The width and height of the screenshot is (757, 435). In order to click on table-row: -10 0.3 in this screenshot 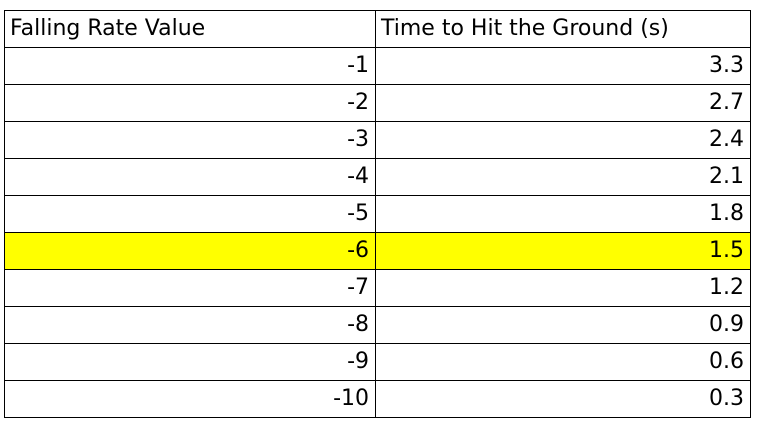, I will do `click(377, 399)`.